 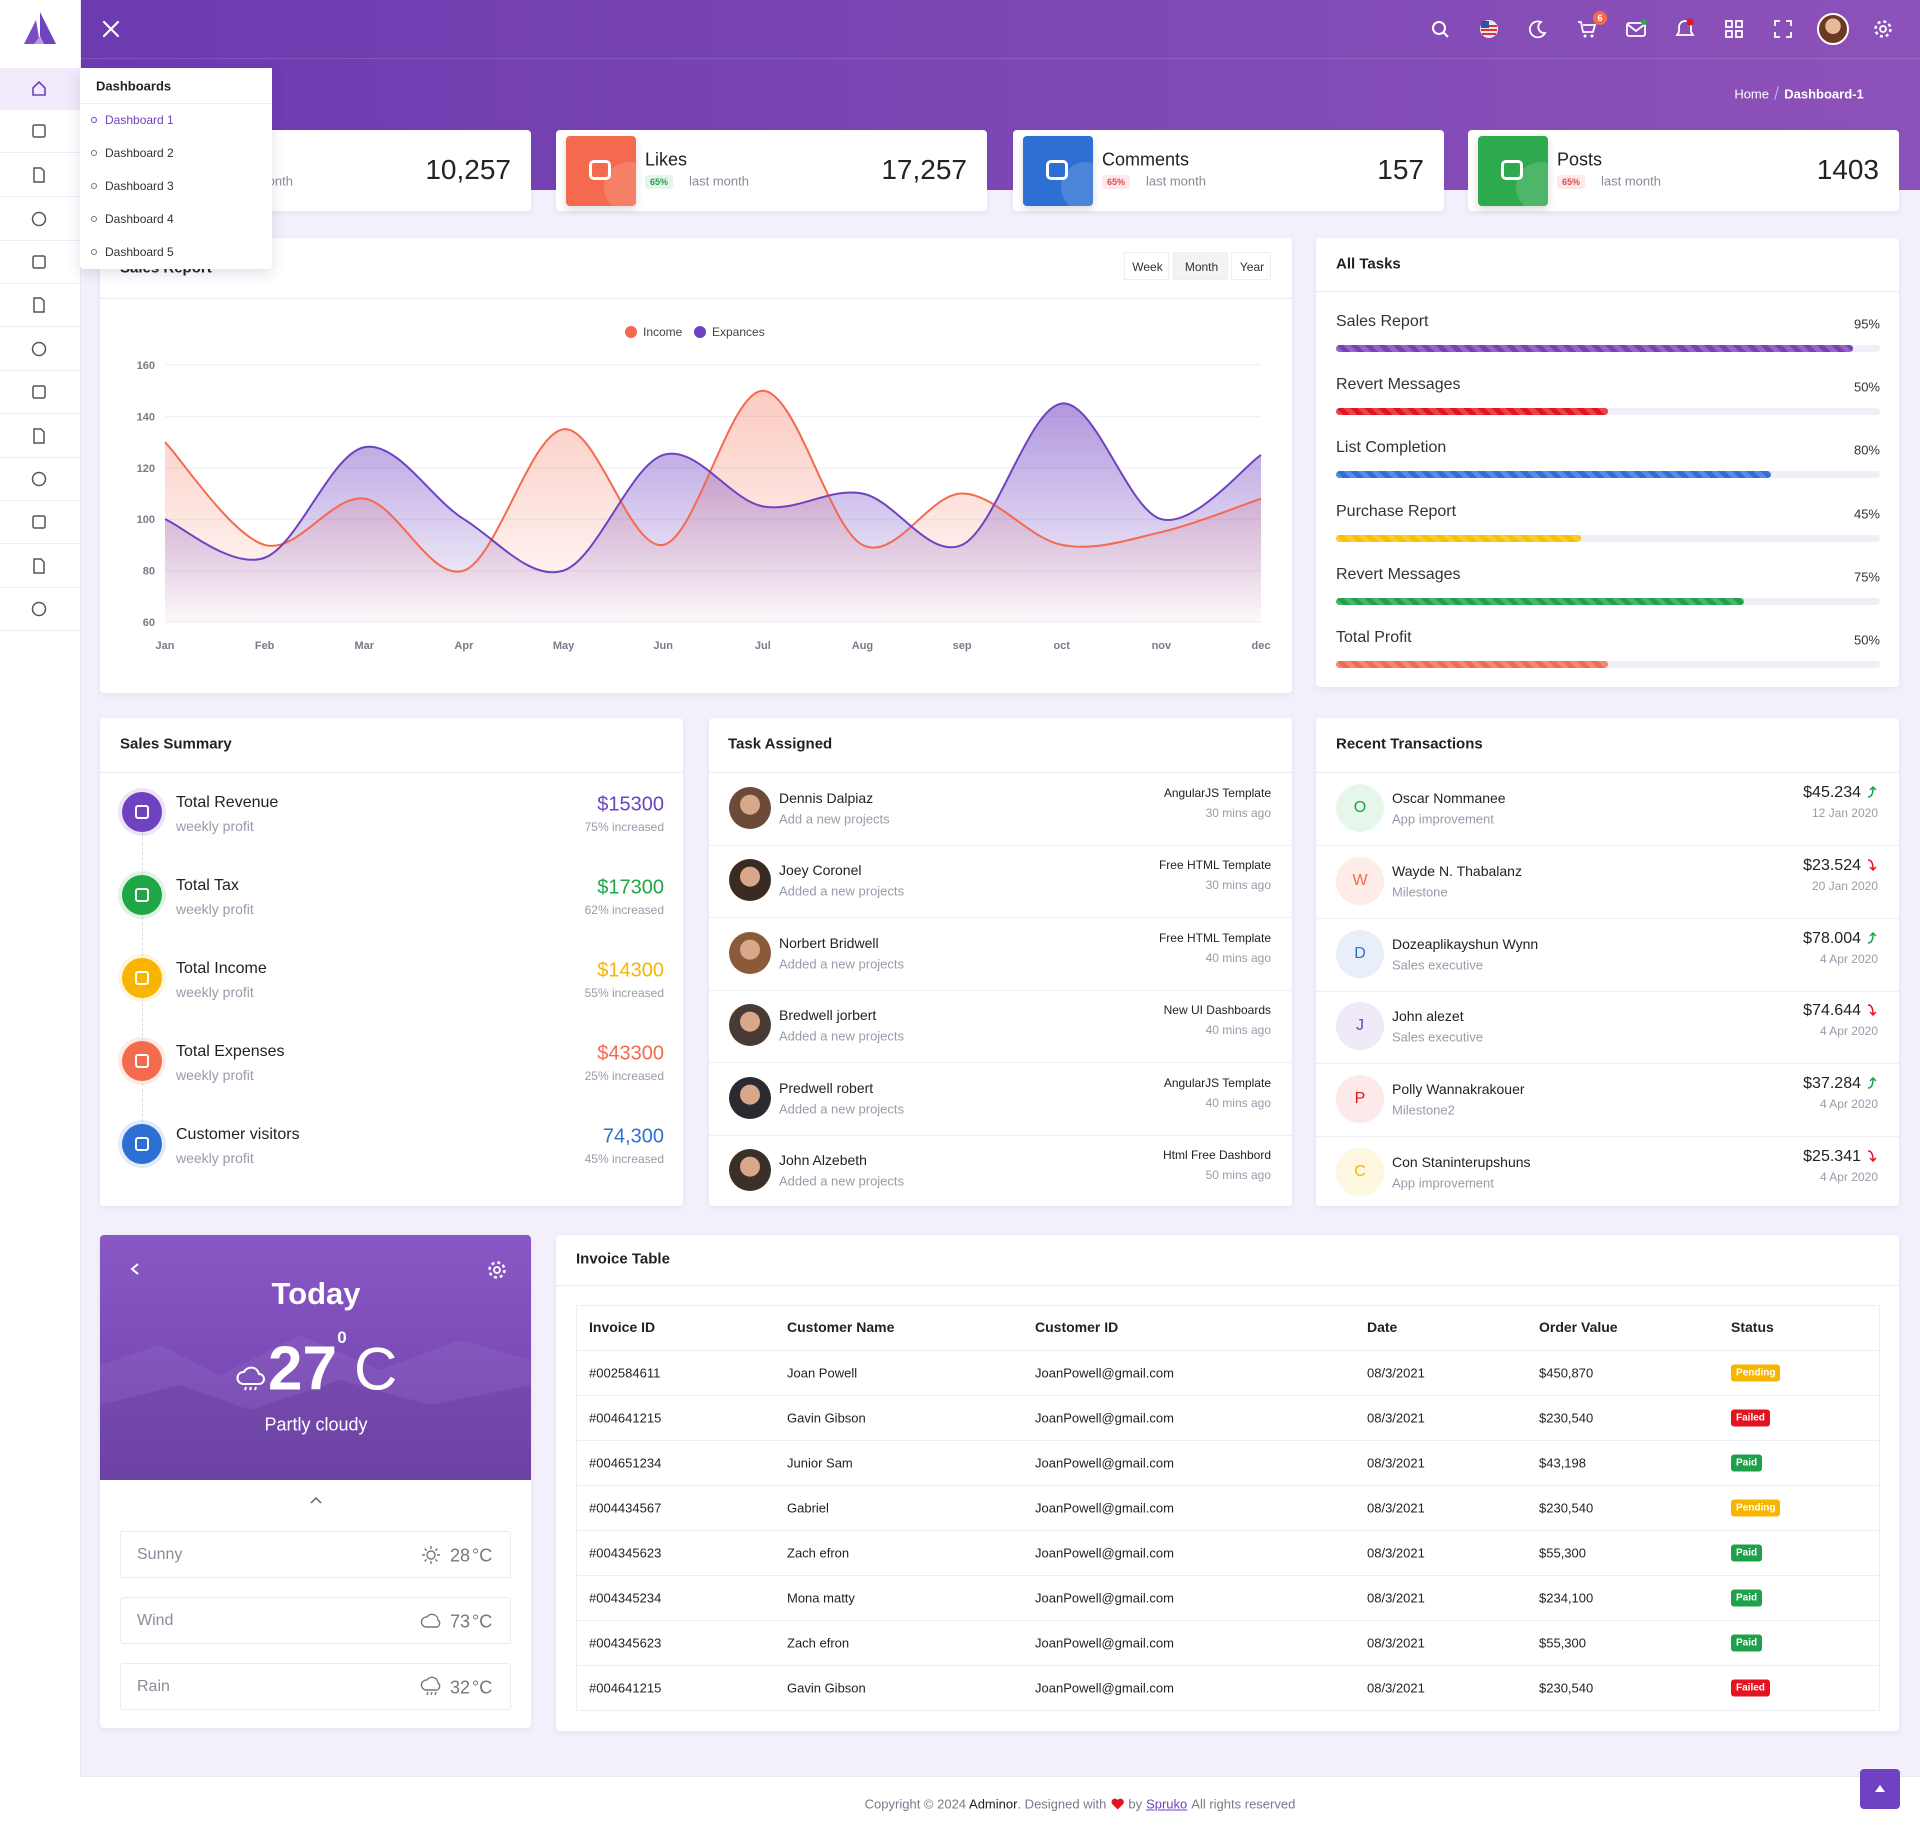 What do you see at coordinates (1228, 1350) in the screenshot?
I see `table-row-divider` at bounding box center [1228, 1350].